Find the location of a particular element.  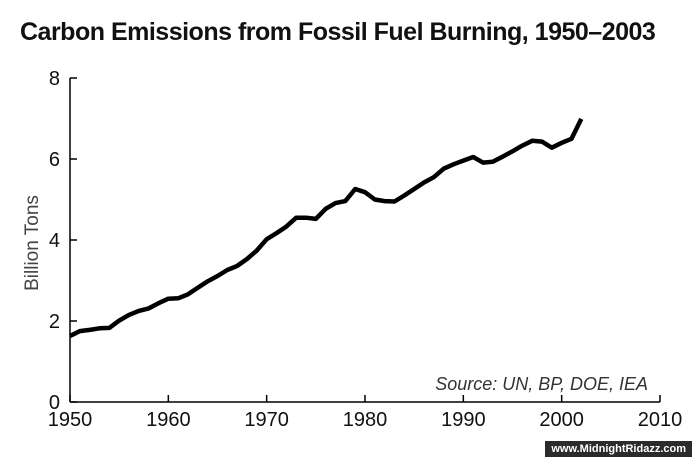

y-tick-label: 6 is located at coordinates (54, 160).